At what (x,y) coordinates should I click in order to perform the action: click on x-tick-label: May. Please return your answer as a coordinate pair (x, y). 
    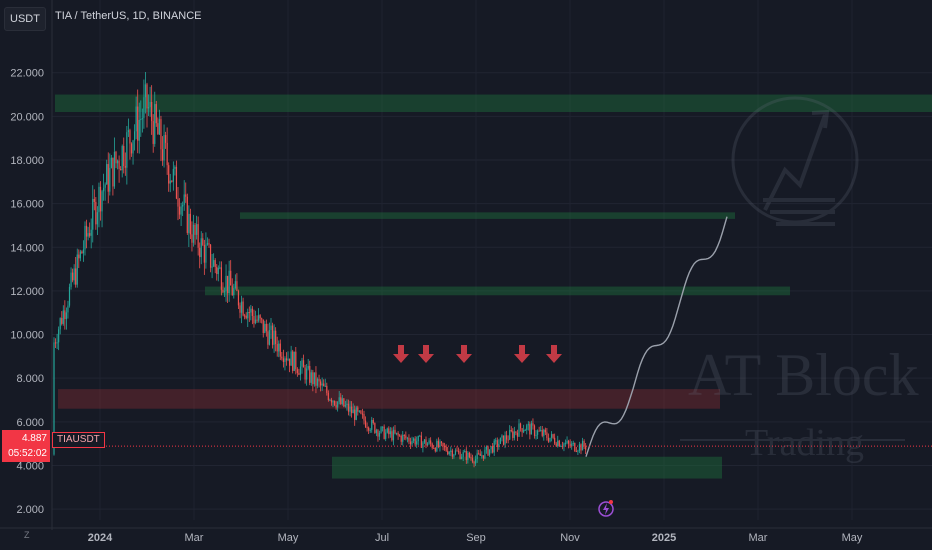
    Looking at the image, I should click on (852, 538).